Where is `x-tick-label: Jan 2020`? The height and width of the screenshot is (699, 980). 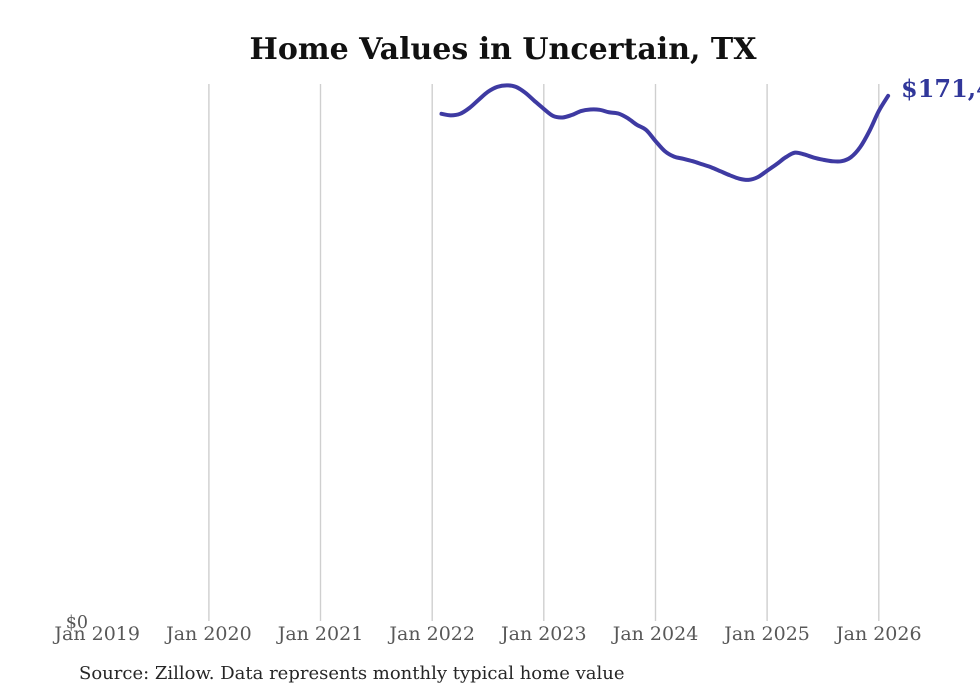 x-tick-label: Jan 2020 is located at coordinates (208, 634).